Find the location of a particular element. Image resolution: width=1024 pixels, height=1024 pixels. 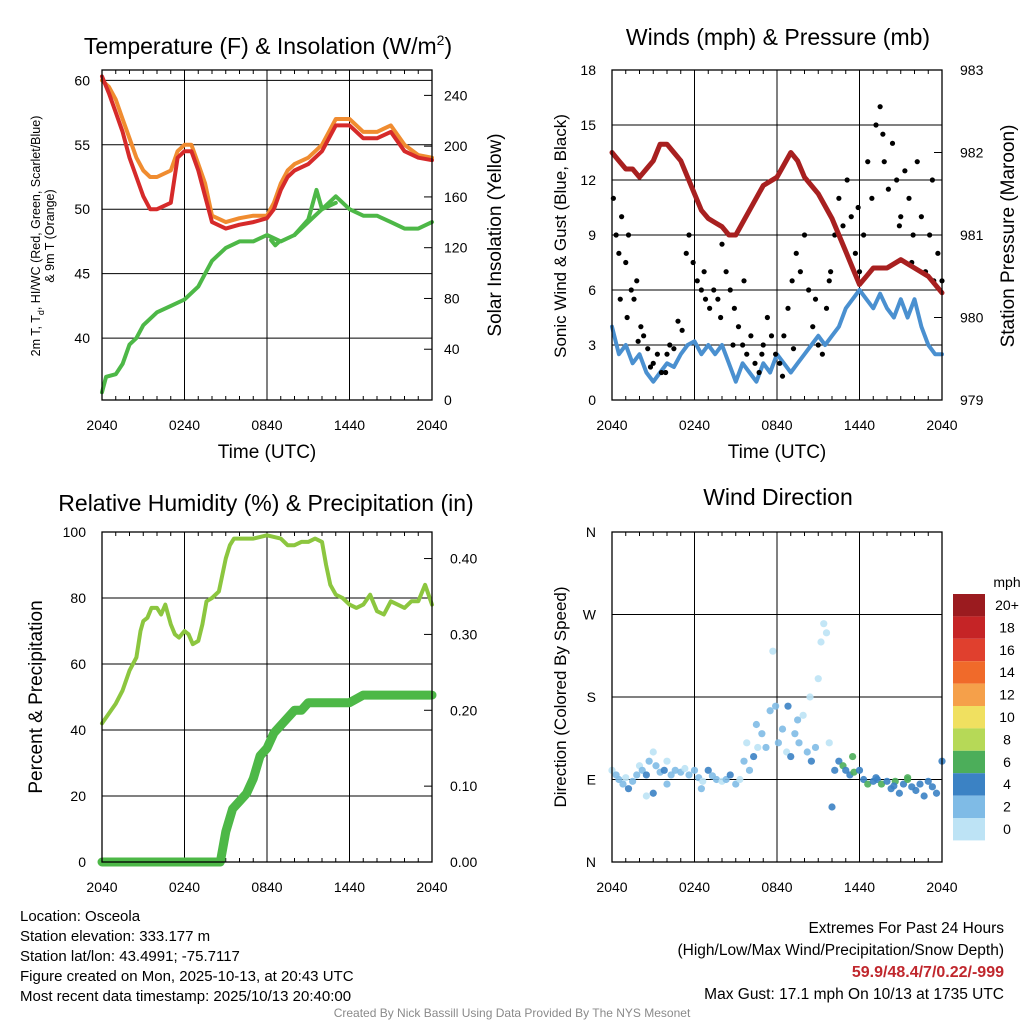

wdir-legend-label: 10 is located at coordinates (1007, 717).